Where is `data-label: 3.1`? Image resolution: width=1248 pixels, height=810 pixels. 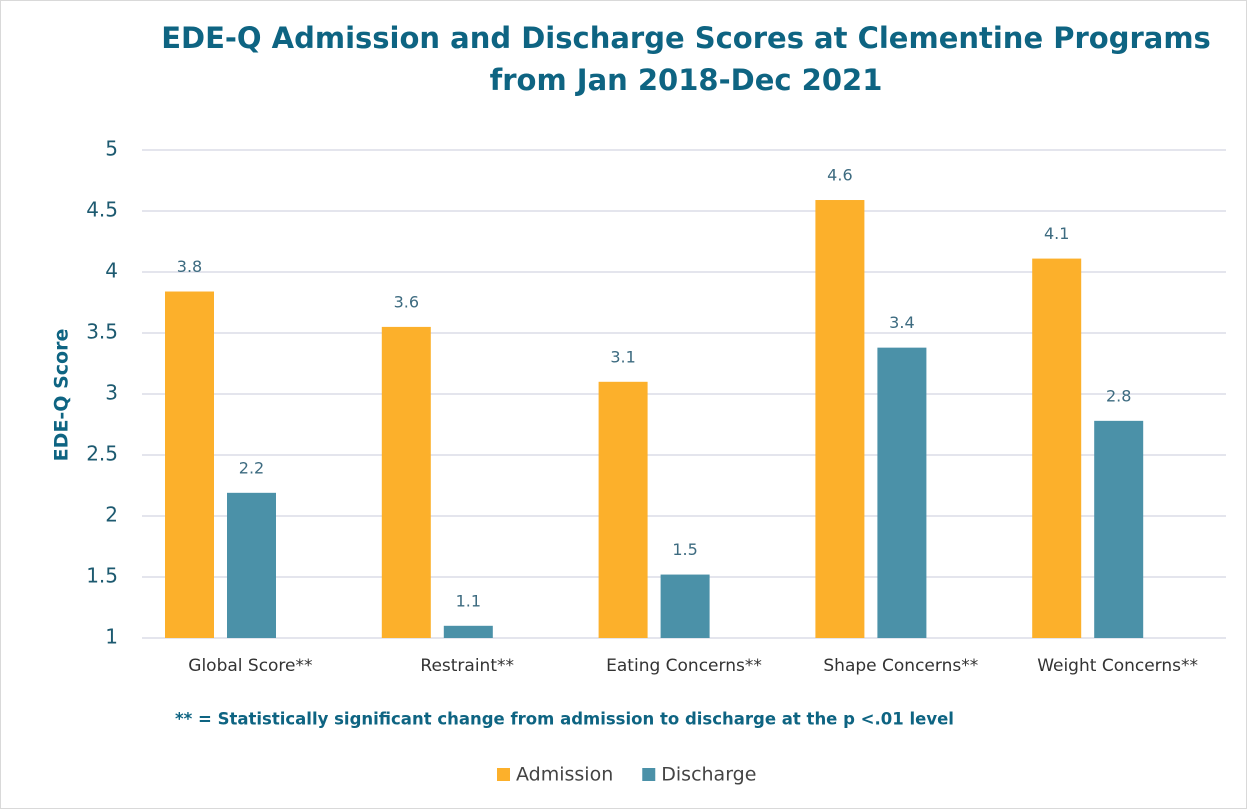
data-label: 3.1 is located at coordinates (622, 356).